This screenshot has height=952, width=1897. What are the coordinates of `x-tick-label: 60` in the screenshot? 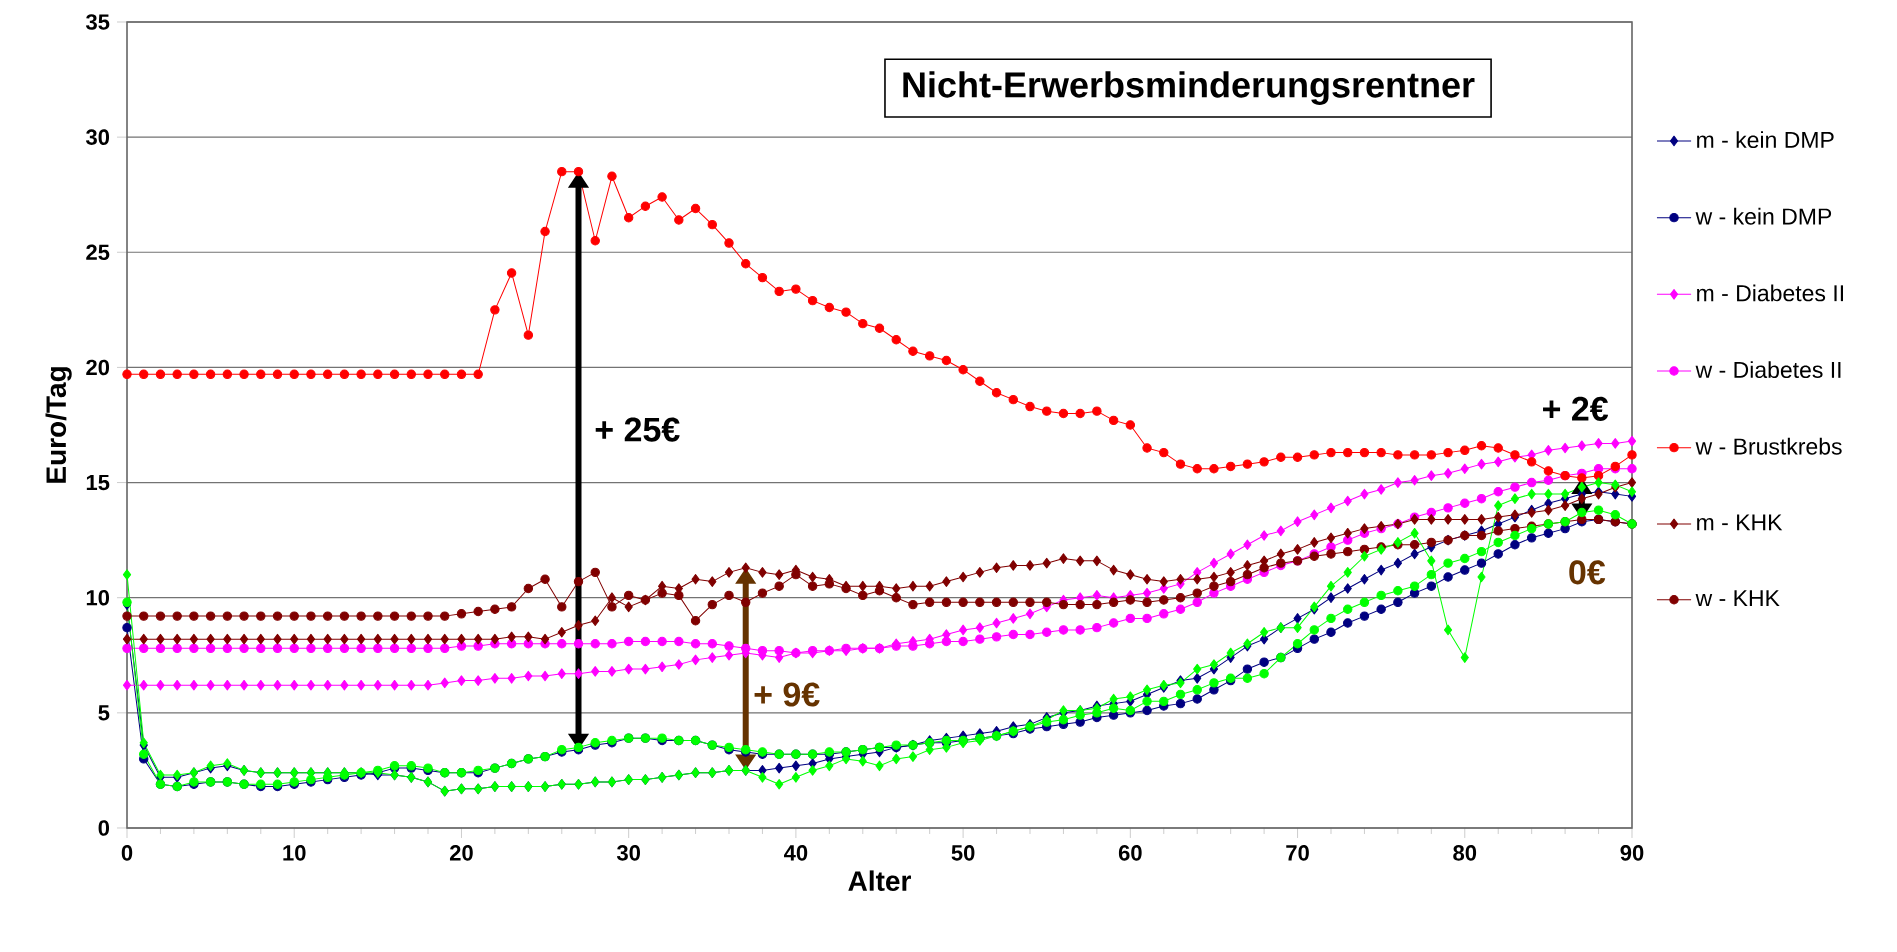 It's located at (1130, 853).